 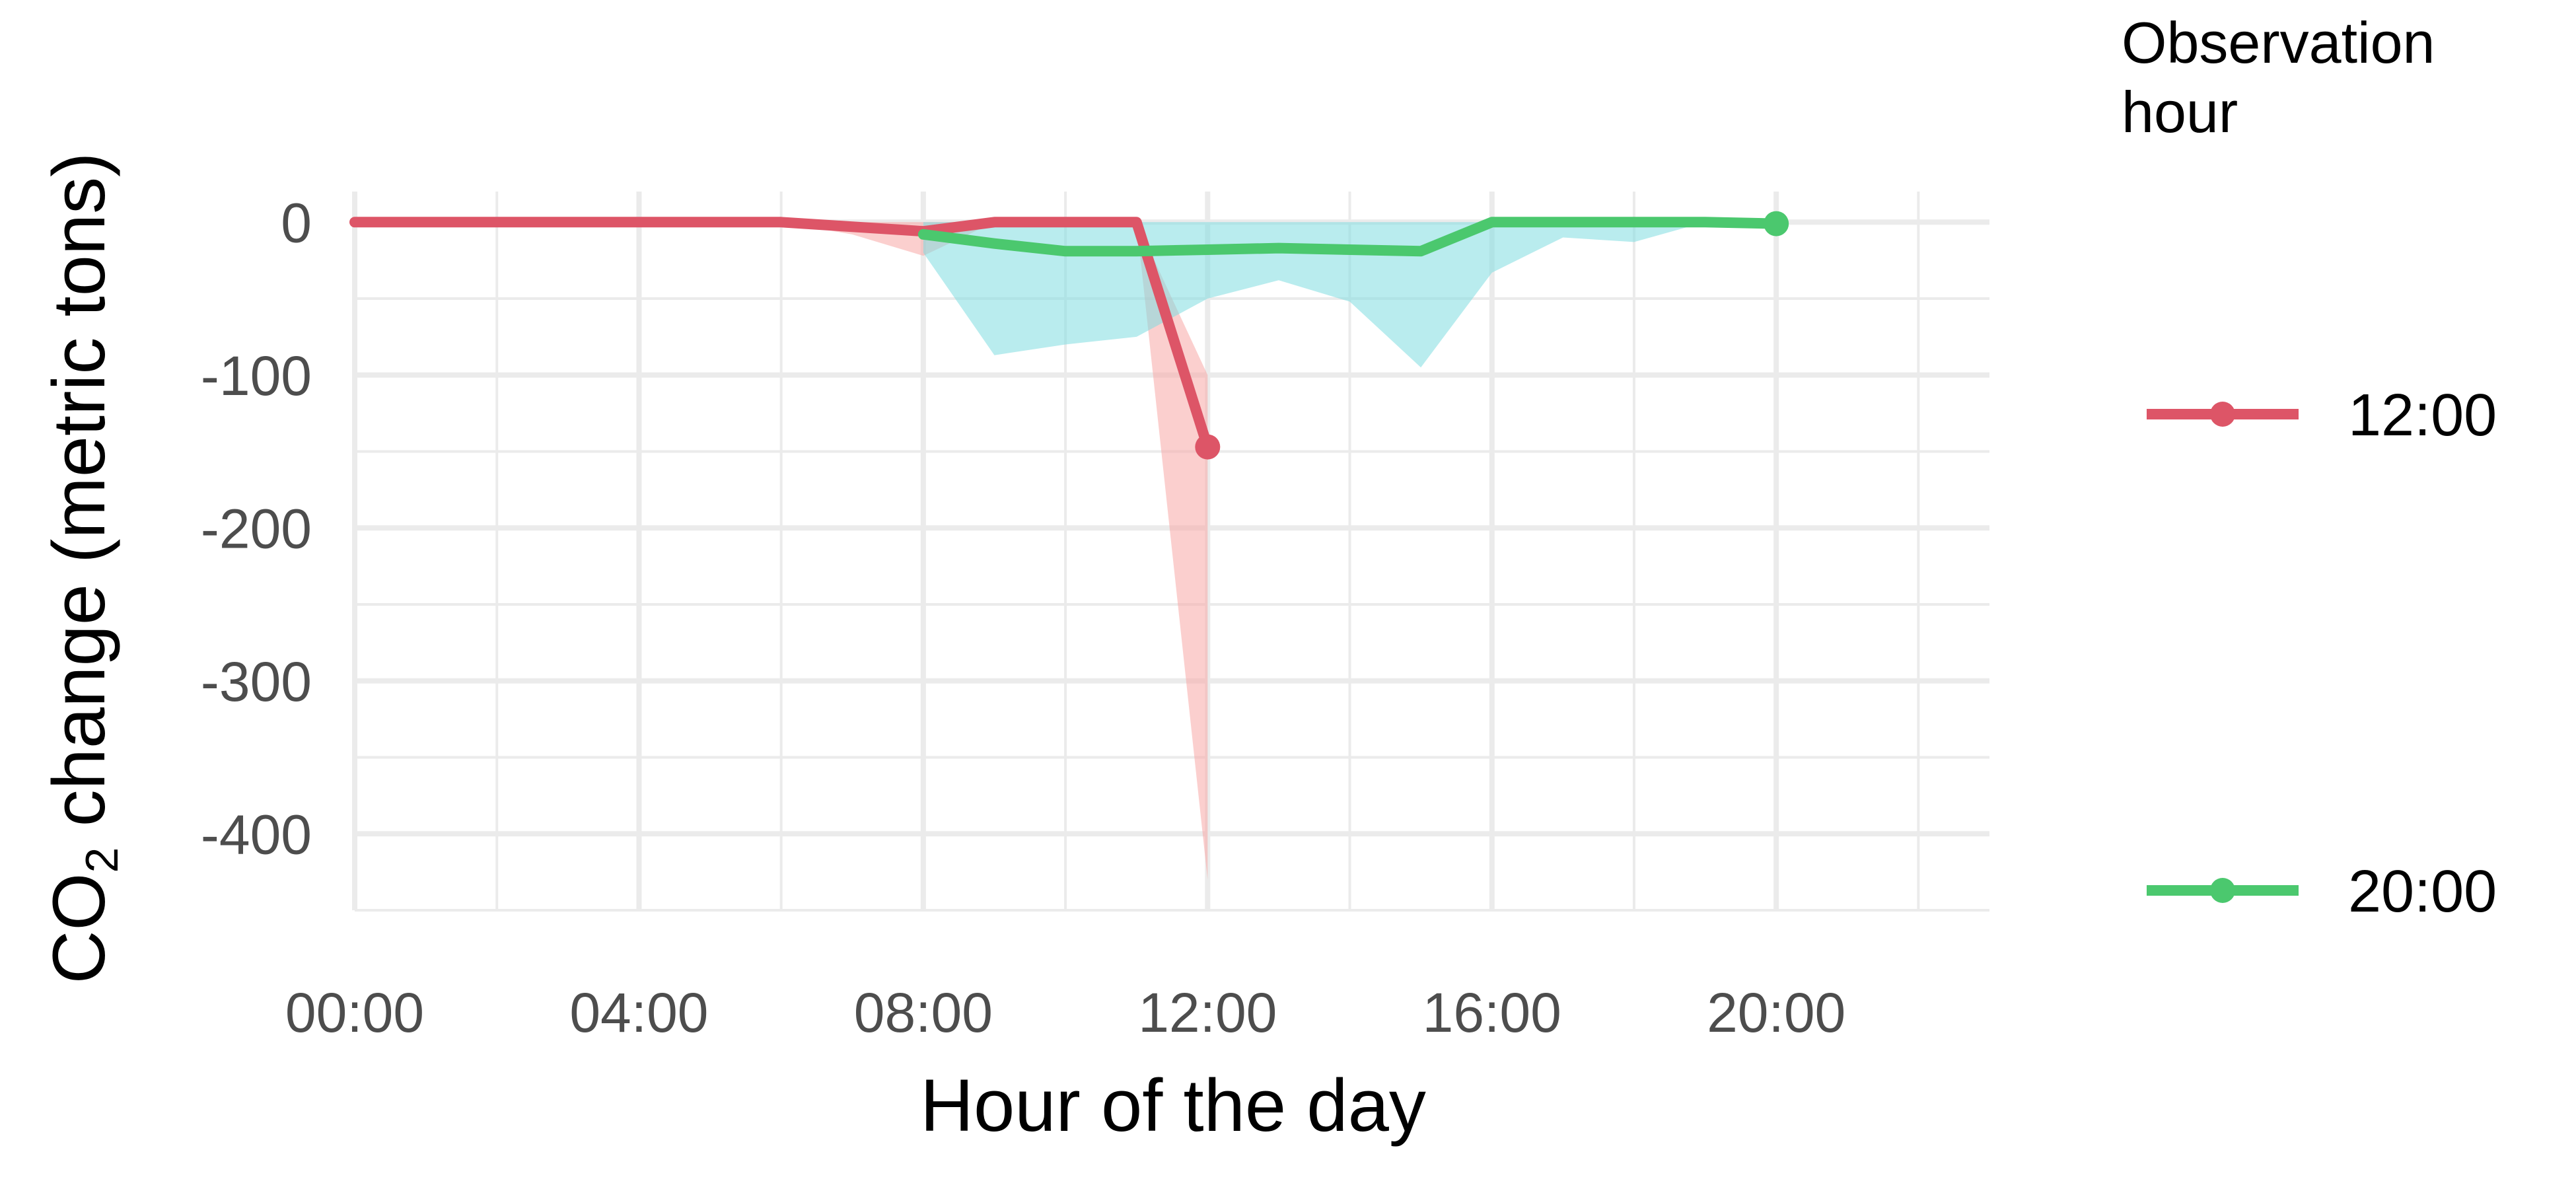 I want to click on x-tick-label: 20:00, so click(x=1776, y=1013).